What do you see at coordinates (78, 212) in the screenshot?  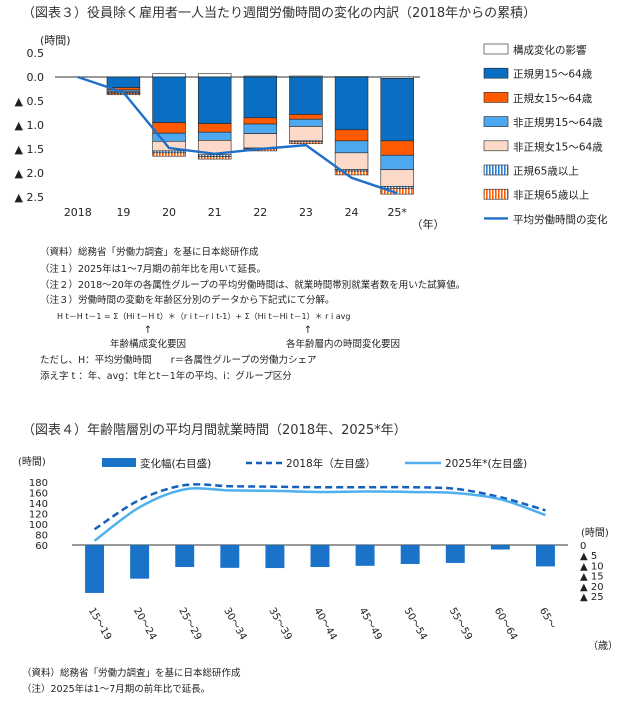 I see `chart-3-xtick: 2018` at bounding box center [78, 212].